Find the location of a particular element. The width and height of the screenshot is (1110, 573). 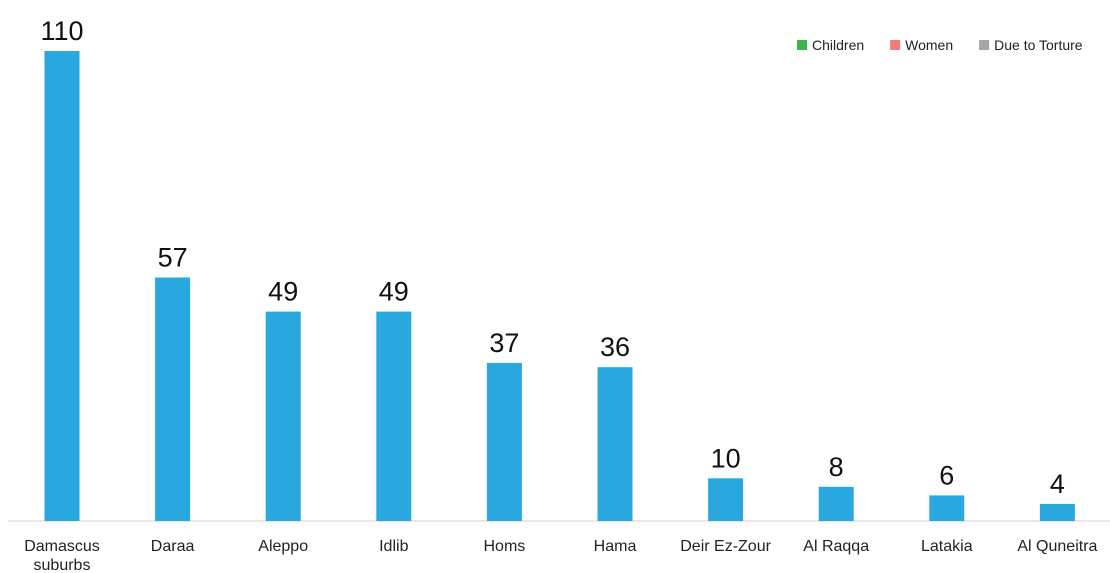

data-label-7: 8 is located at coordinates (836, 467).